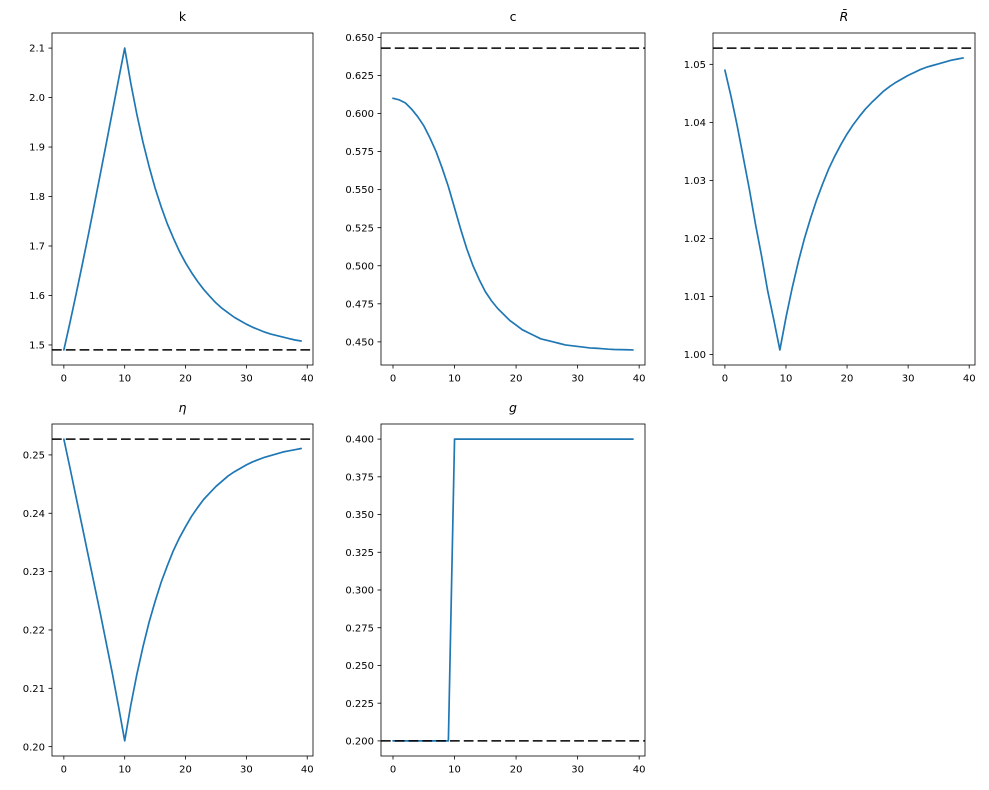  Describe the element at coordinates (182, 16) in the screenshot. I see `plot-title-k: k` at that location.